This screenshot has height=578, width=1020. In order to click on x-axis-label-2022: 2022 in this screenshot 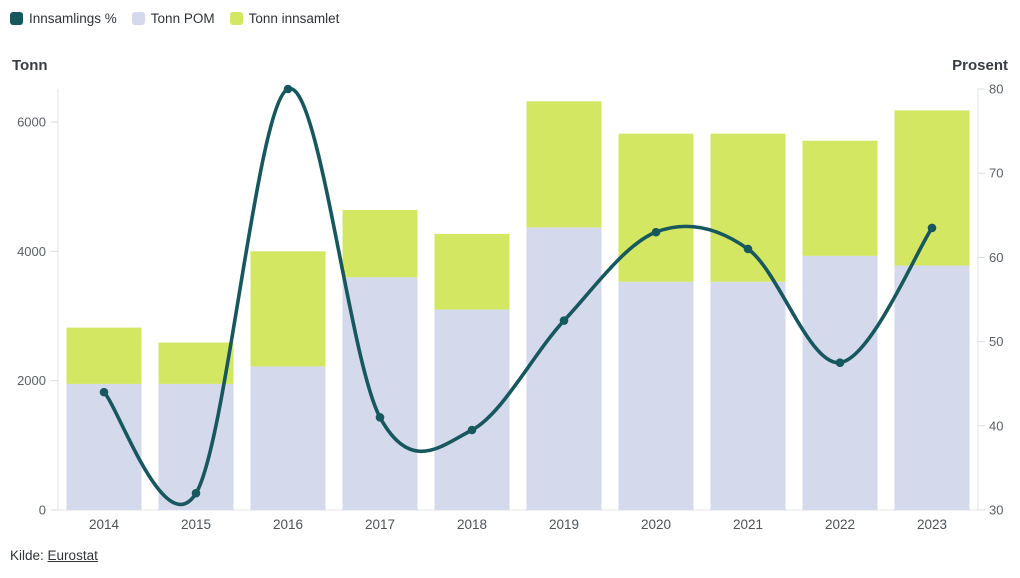, I will do `click(840, 524)`.